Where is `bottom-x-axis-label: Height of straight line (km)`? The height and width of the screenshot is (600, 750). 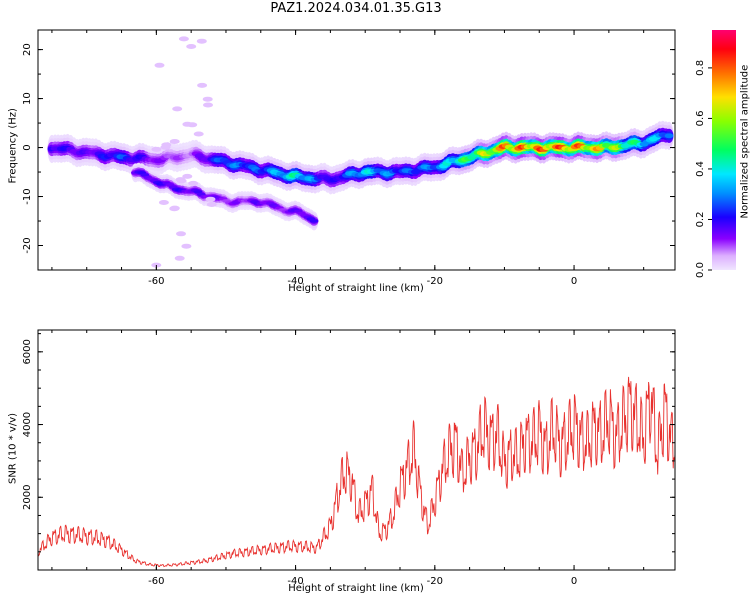
bottom-x-axis-label: Height of straight line (km) is located at coordinates (356, 588).